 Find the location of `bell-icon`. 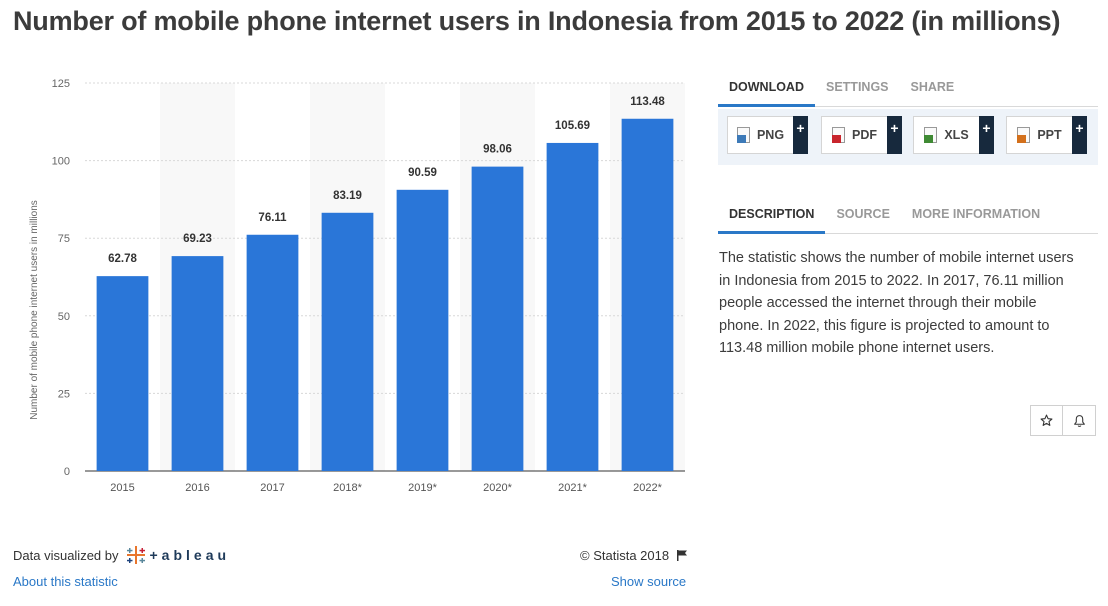

bell-icon is located at coordinates (1079, 420).